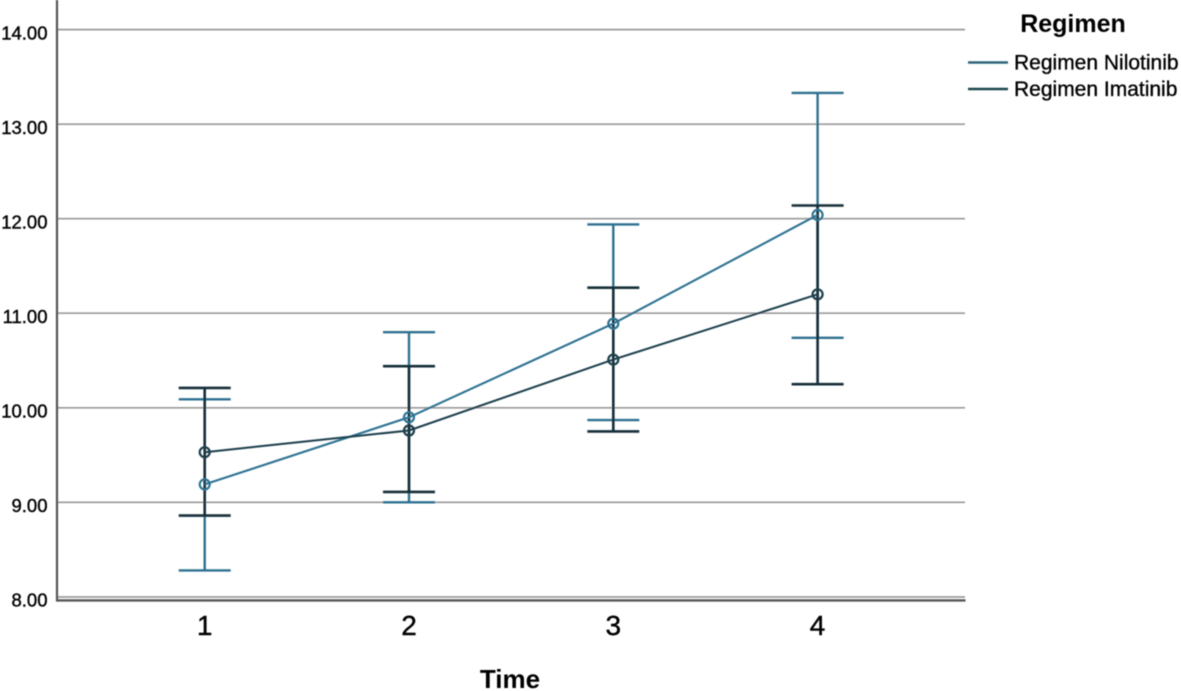  Describe the element at coordinates (24, 127) in the screenshot. I see `svg-text: 13.00` at that location.